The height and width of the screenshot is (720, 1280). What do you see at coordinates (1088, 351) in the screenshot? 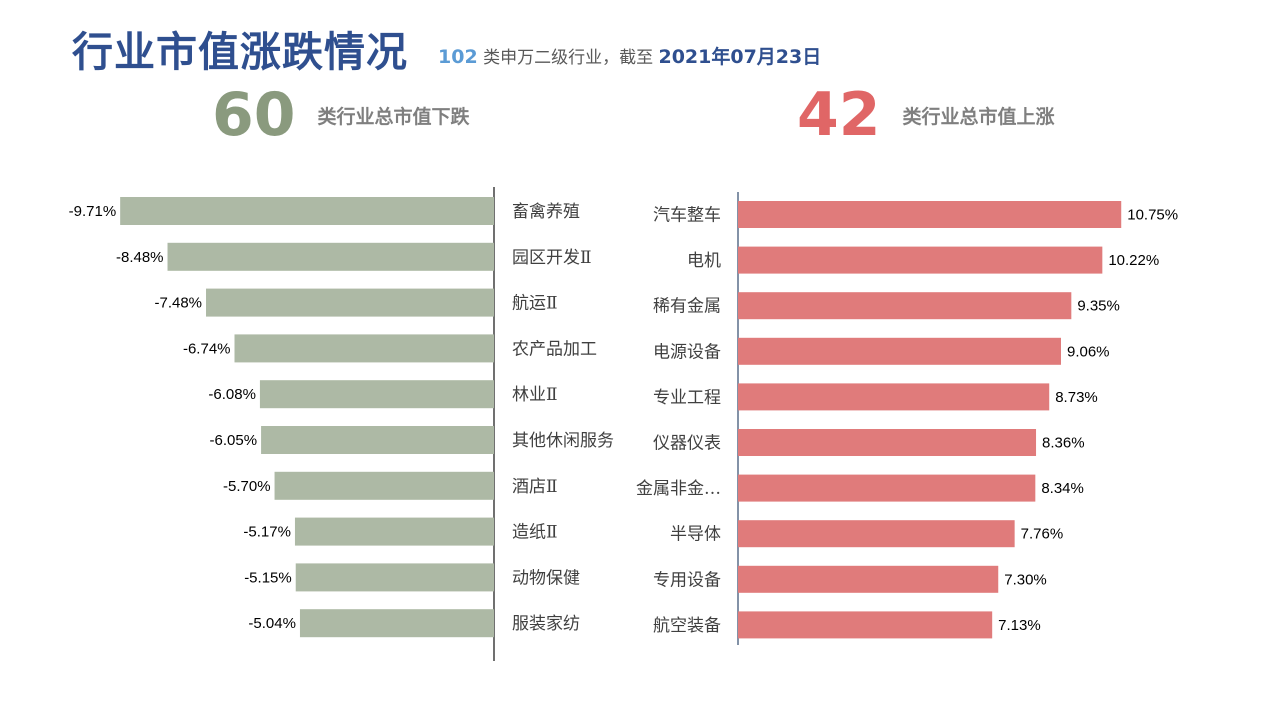
I see `value-label-up-3: 9.06%` at bounding box center [1088, 351].